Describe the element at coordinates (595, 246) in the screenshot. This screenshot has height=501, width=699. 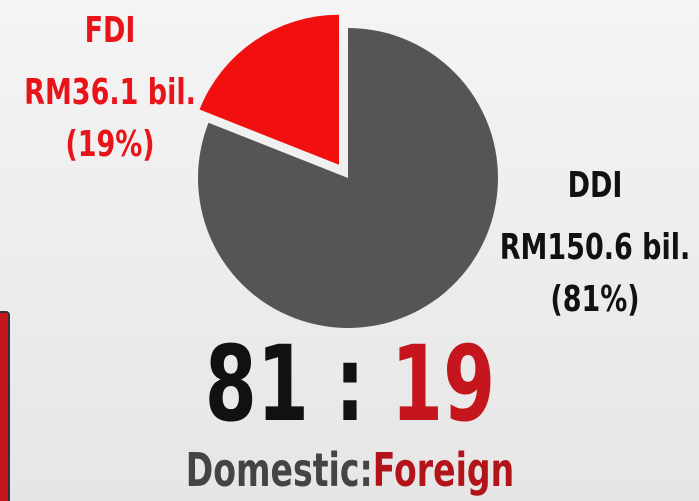
I see `amount-label: RM150.6 bil.` at that location.